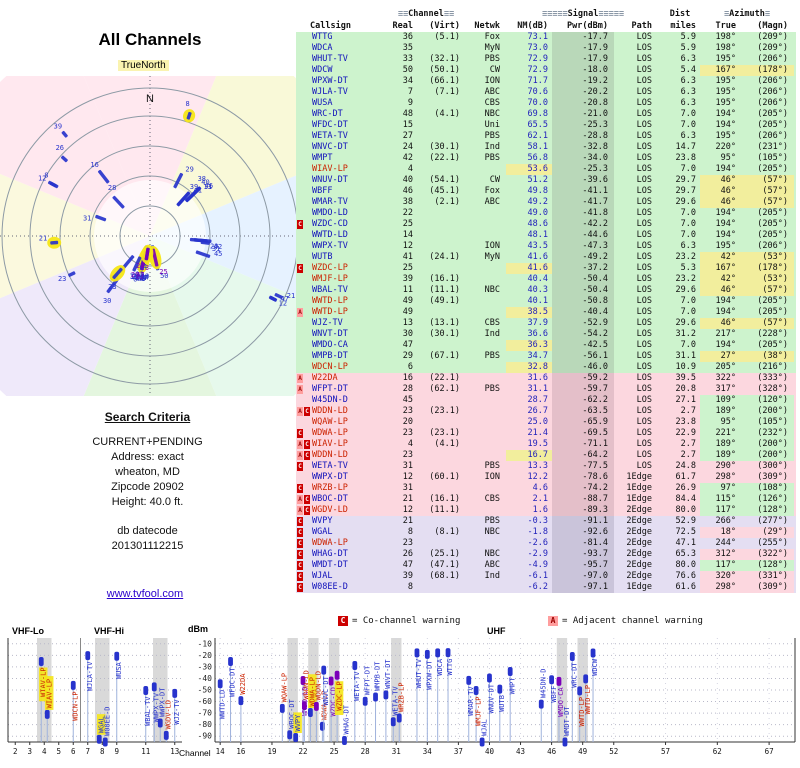  I want to click on noise-margin-cell: 58.1, so click(537, 147).